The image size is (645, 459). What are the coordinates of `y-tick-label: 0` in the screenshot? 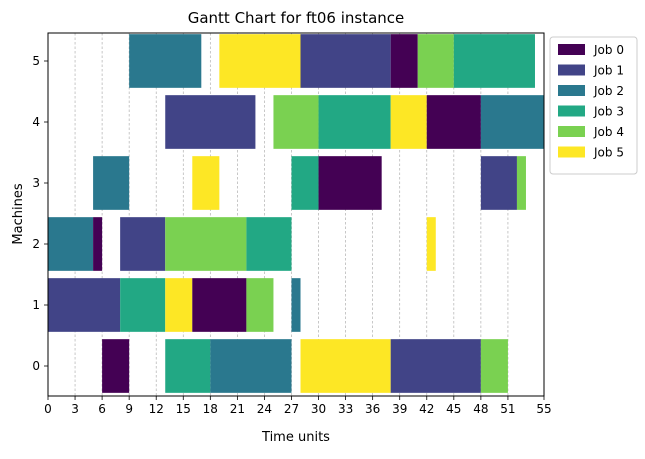 It's located at (36, 366).